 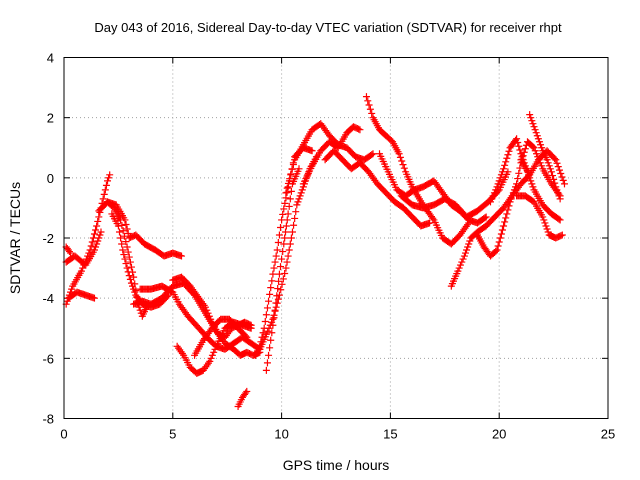 What do you see at coordinates (331, 155) in the screenshot?
I see `series-arc-r` at bounding box center [331, 155].